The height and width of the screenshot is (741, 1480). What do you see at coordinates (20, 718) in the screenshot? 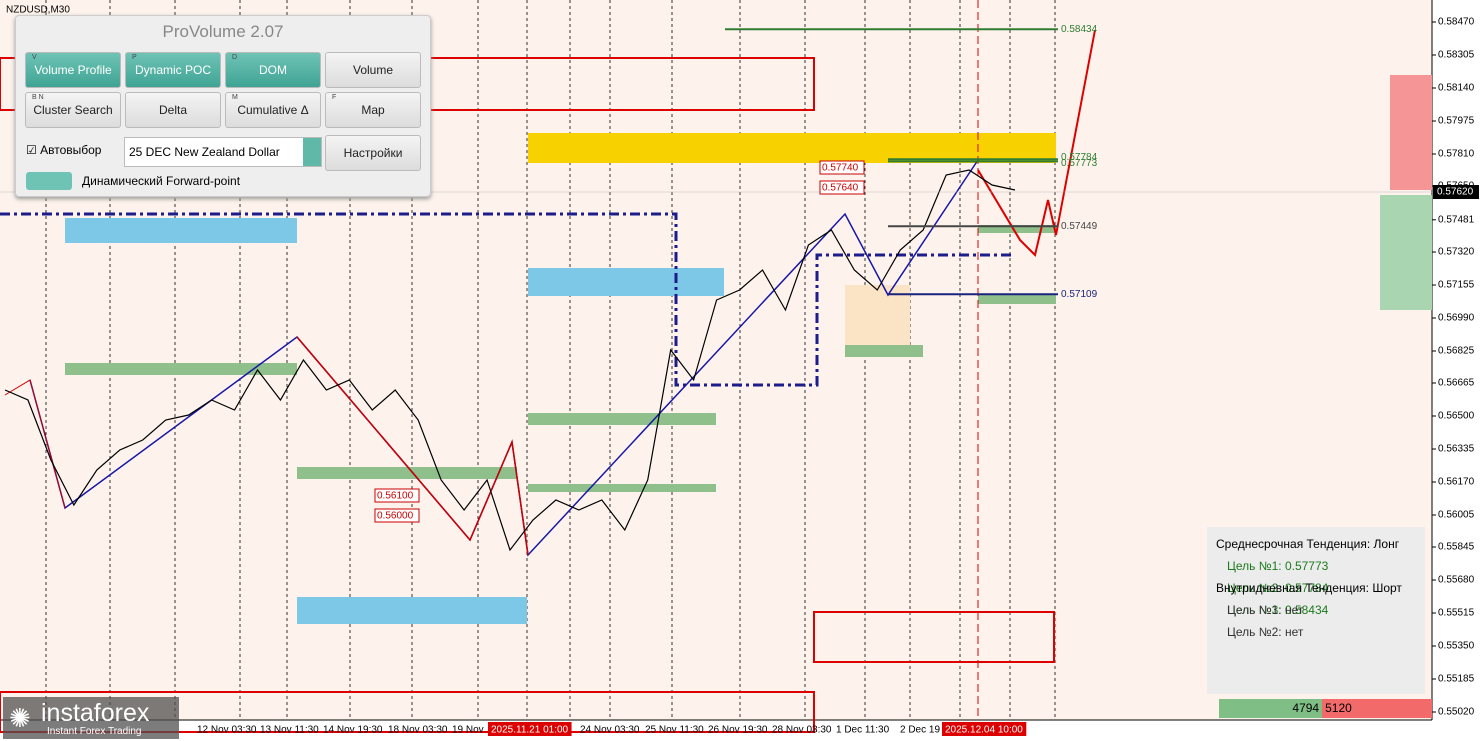
I see `logo-icon: ✺` at bounding box center [20, 718].